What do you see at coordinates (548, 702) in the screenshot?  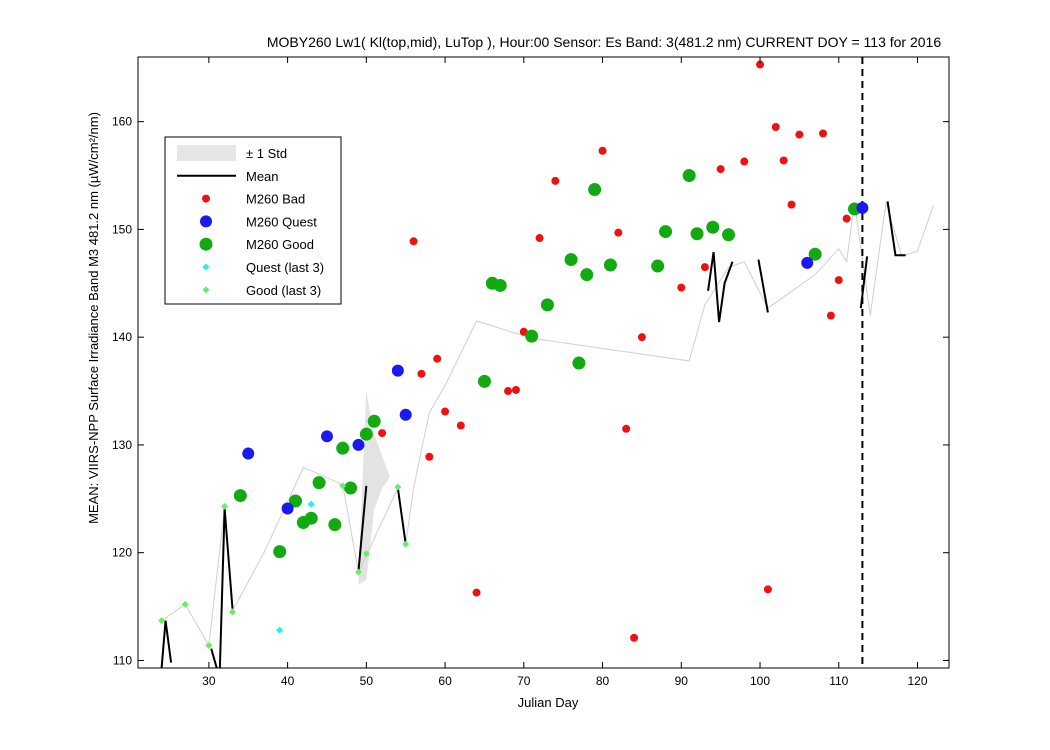 I see `x-axis-label: Julian Day` at bounding box center [548, 702].